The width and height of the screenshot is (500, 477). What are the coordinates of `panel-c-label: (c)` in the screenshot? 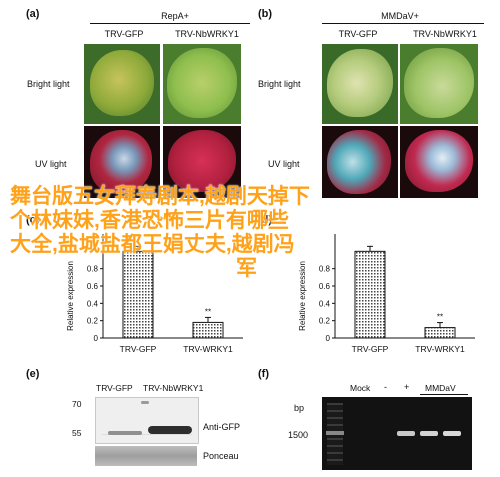 It's located at (33, 220).